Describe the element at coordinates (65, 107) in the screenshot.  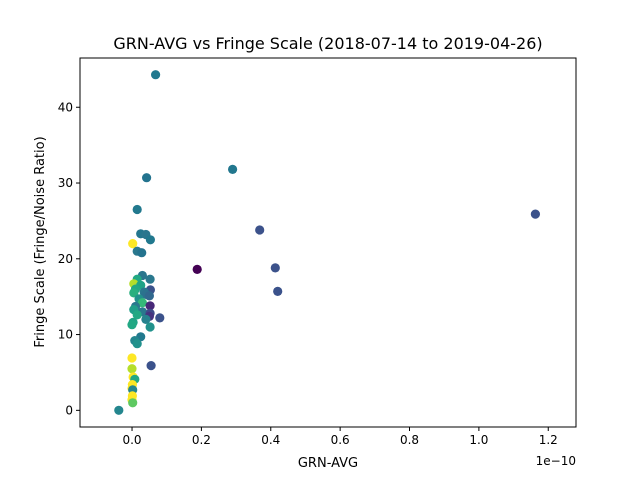
I see `y-tick-label: 40` at that location.